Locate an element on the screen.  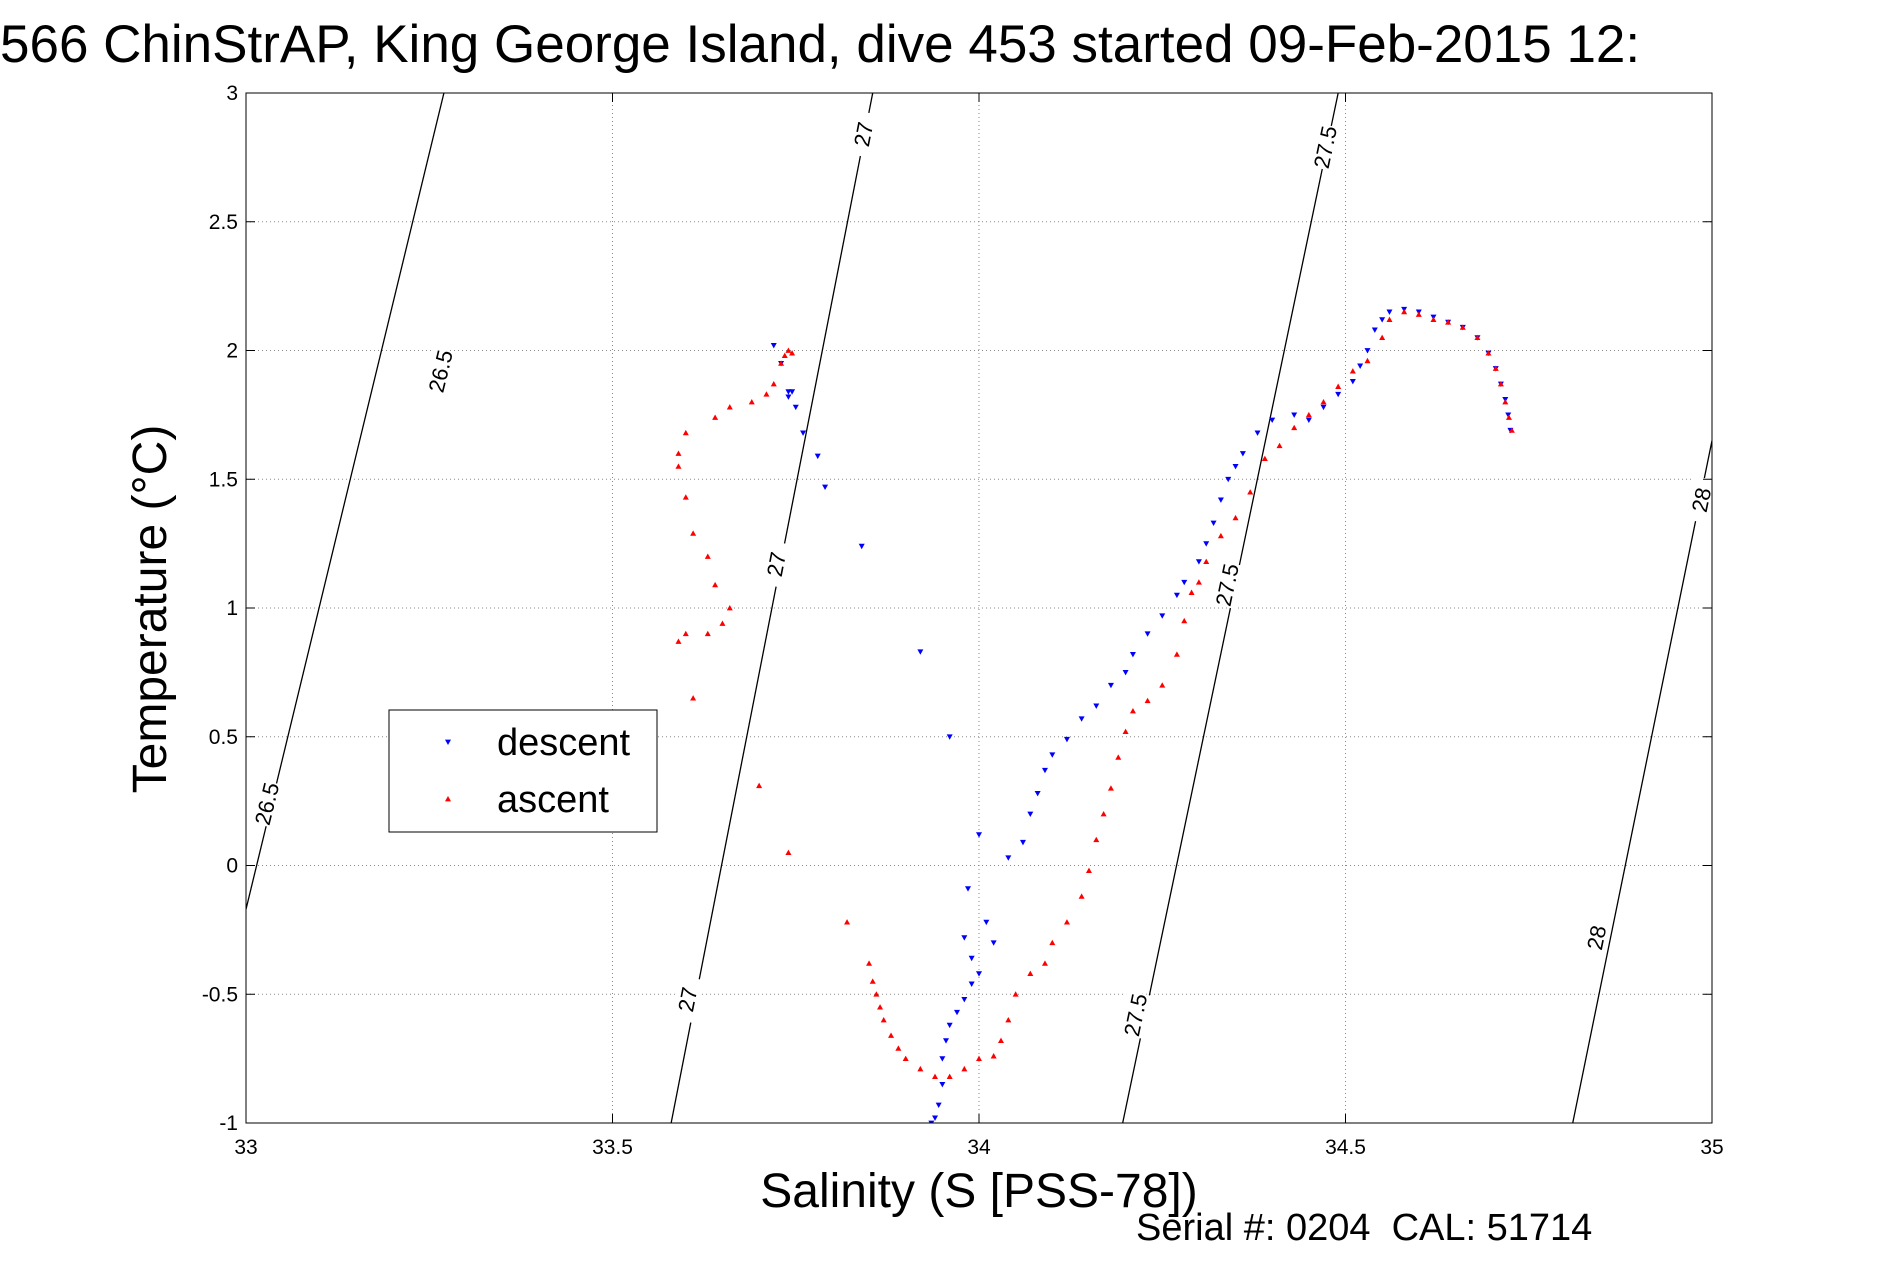
contour-label-group: 27.5 is located at coordinates (1325, 147).